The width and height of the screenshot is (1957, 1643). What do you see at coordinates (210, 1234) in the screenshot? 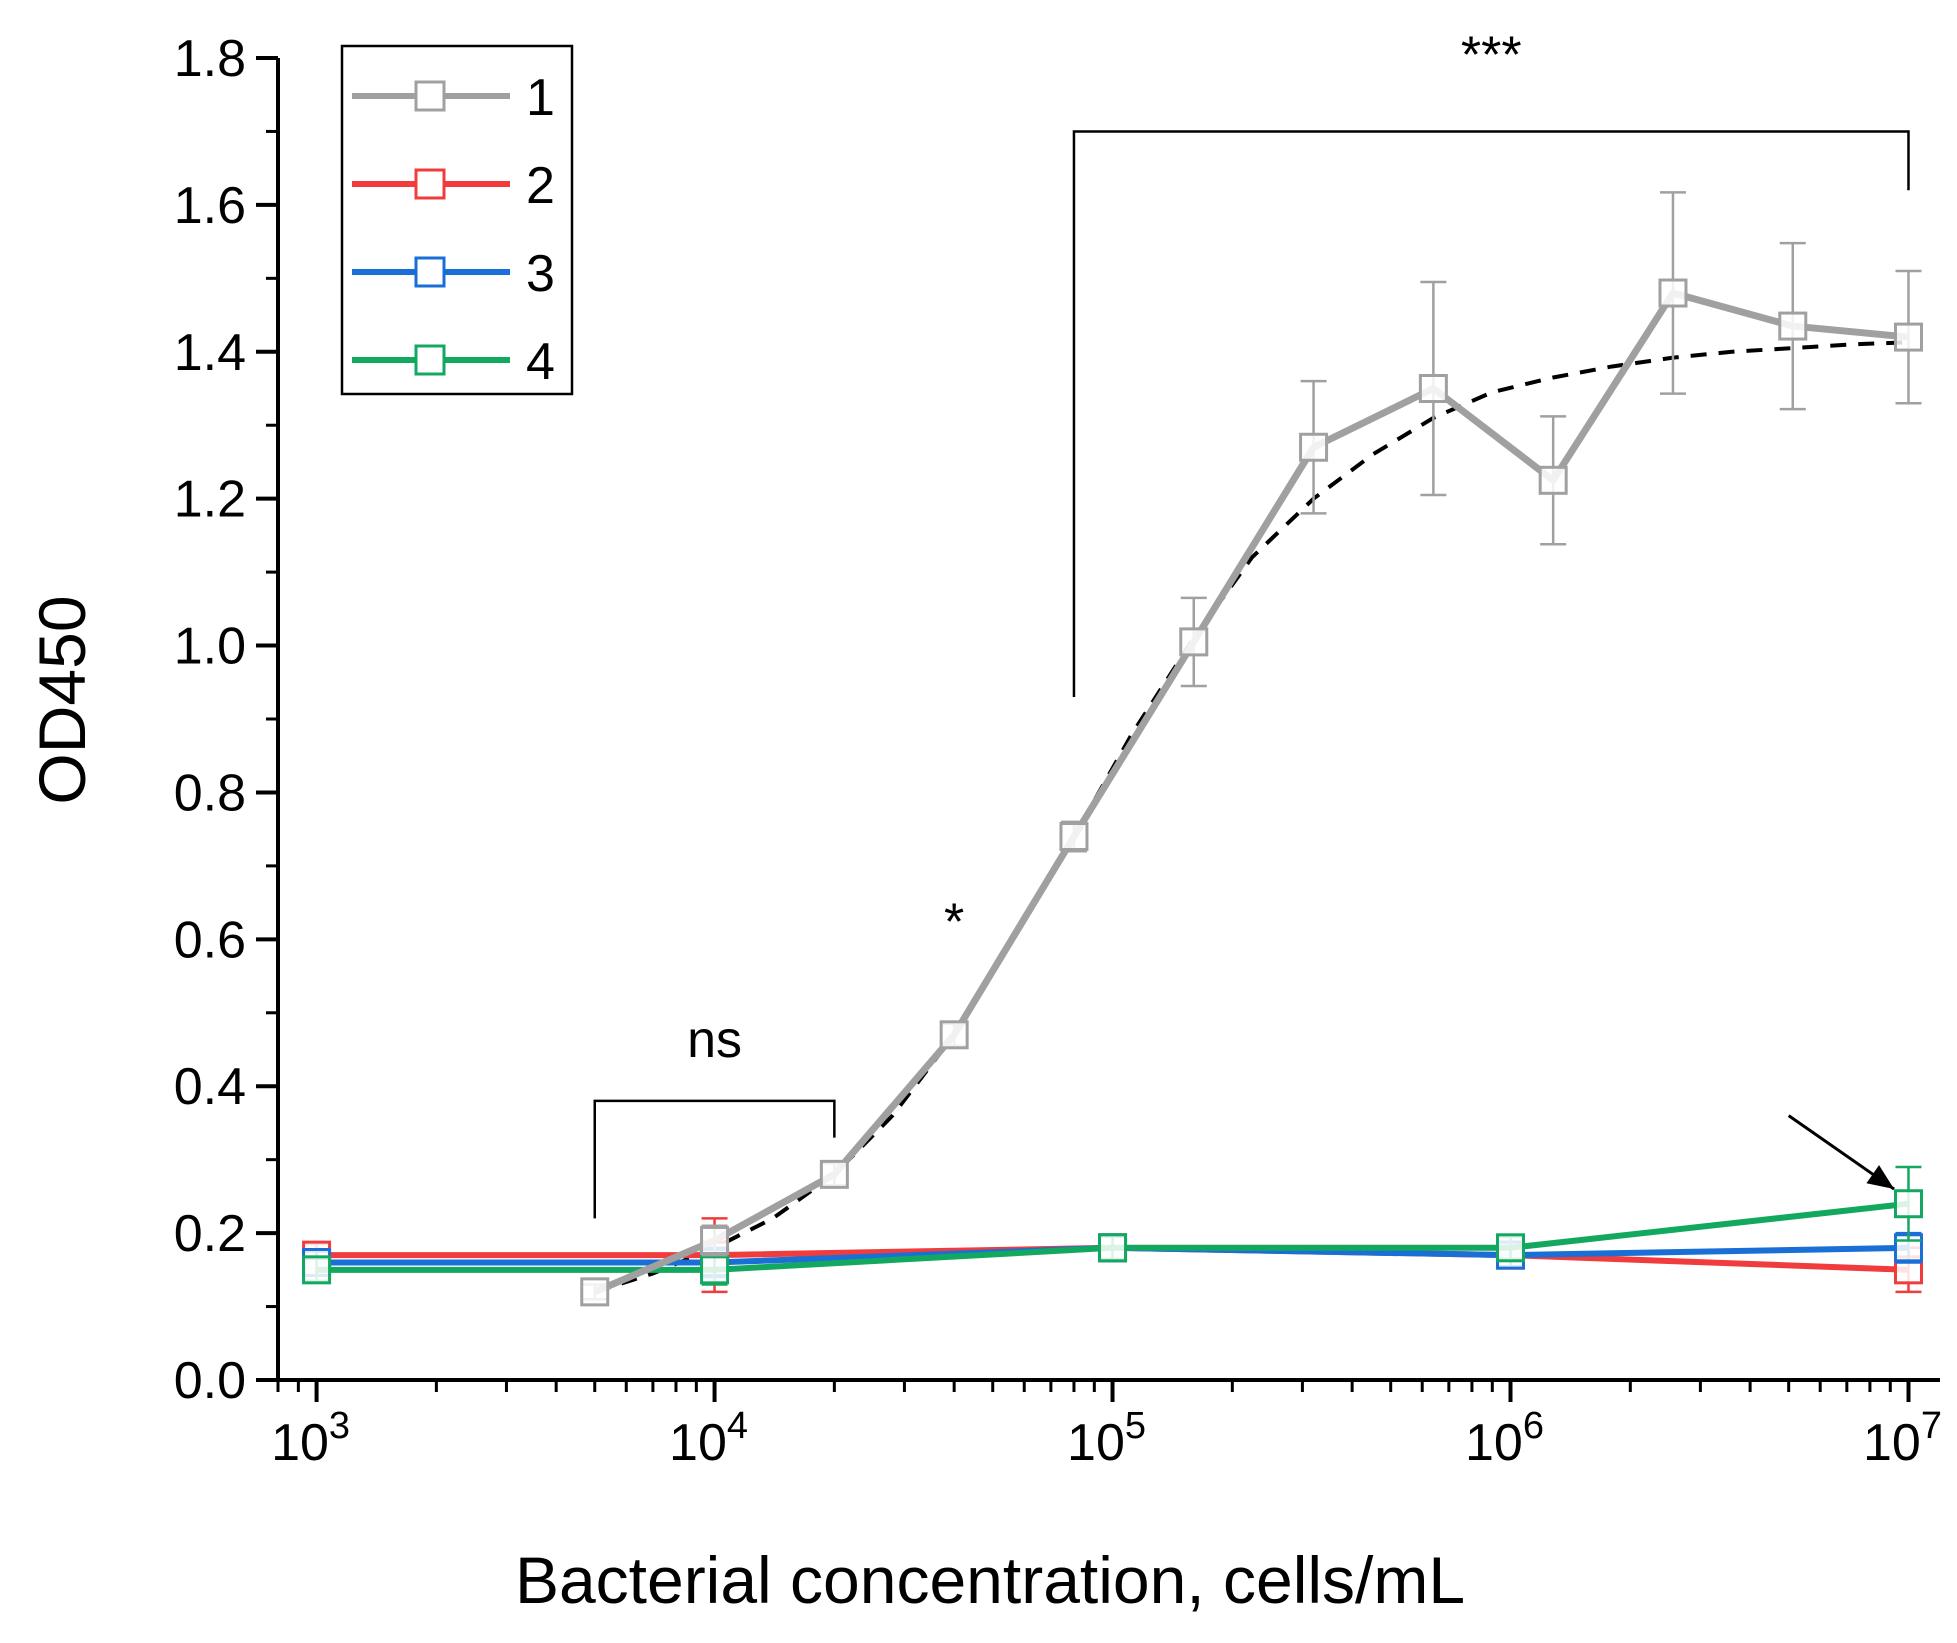
I see `y-tick-label: 0.2` at bounding box center [210, 1234].